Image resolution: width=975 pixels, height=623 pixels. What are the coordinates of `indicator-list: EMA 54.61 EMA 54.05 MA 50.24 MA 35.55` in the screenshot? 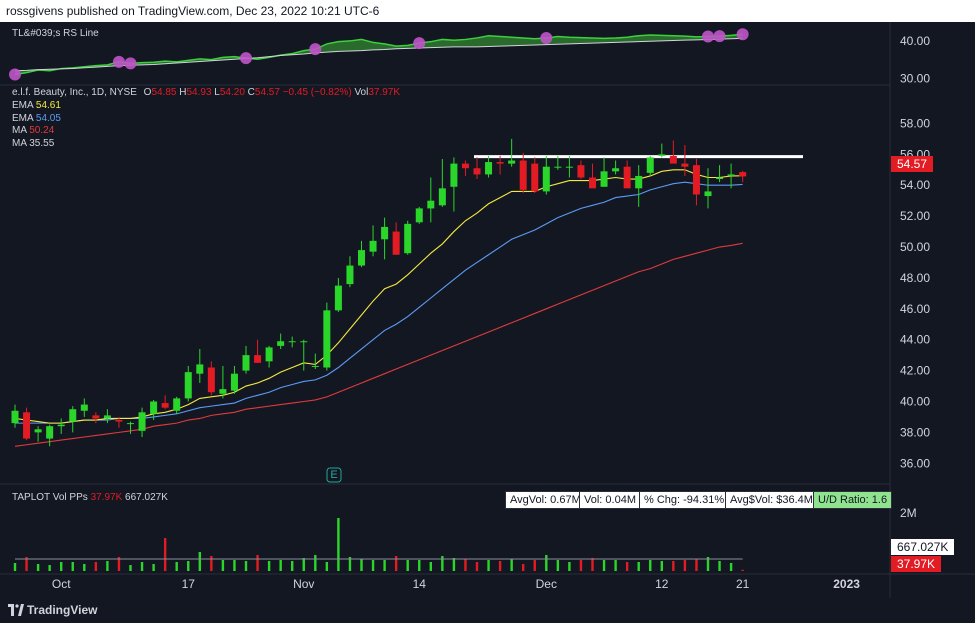 It's located at (36, 125).